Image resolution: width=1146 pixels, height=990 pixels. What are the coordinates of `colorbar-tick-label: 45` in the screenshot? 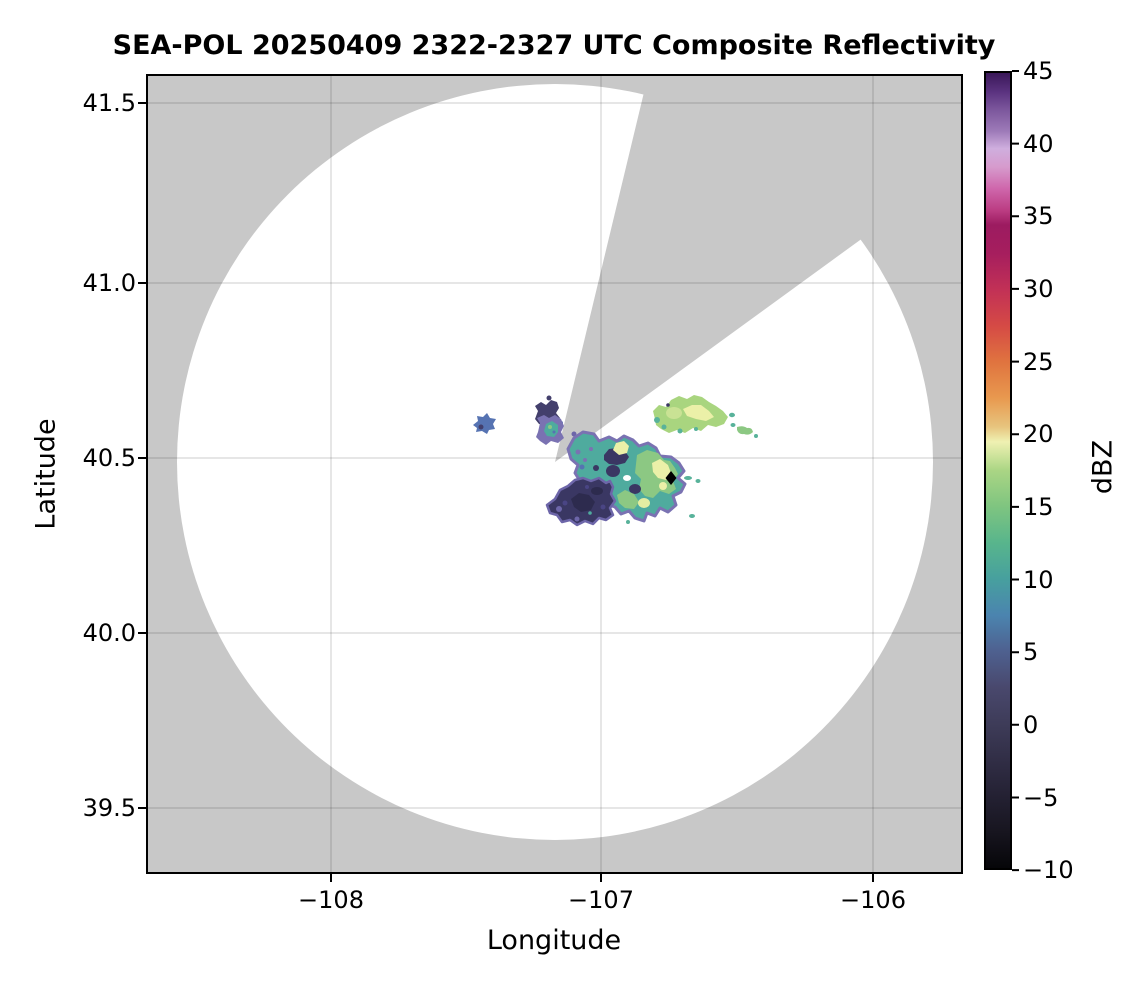 It's located at (1038, 71).